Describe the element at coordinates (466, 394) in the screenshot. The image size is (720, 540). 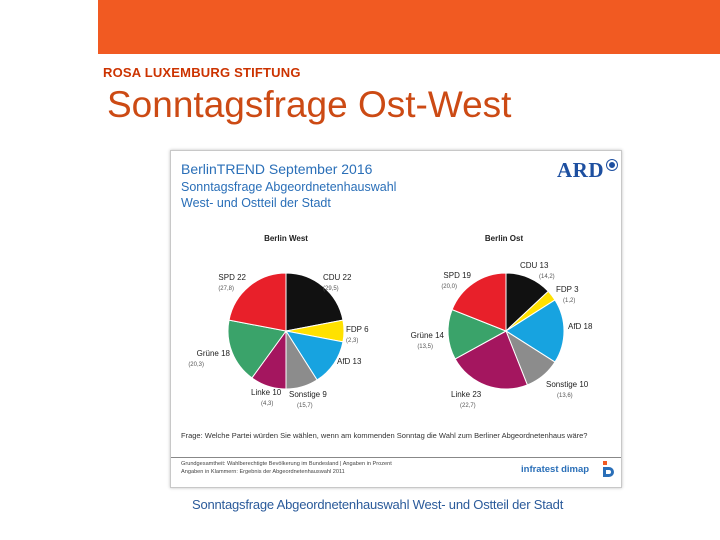
I see `pie-label: Linke 23` at that location.